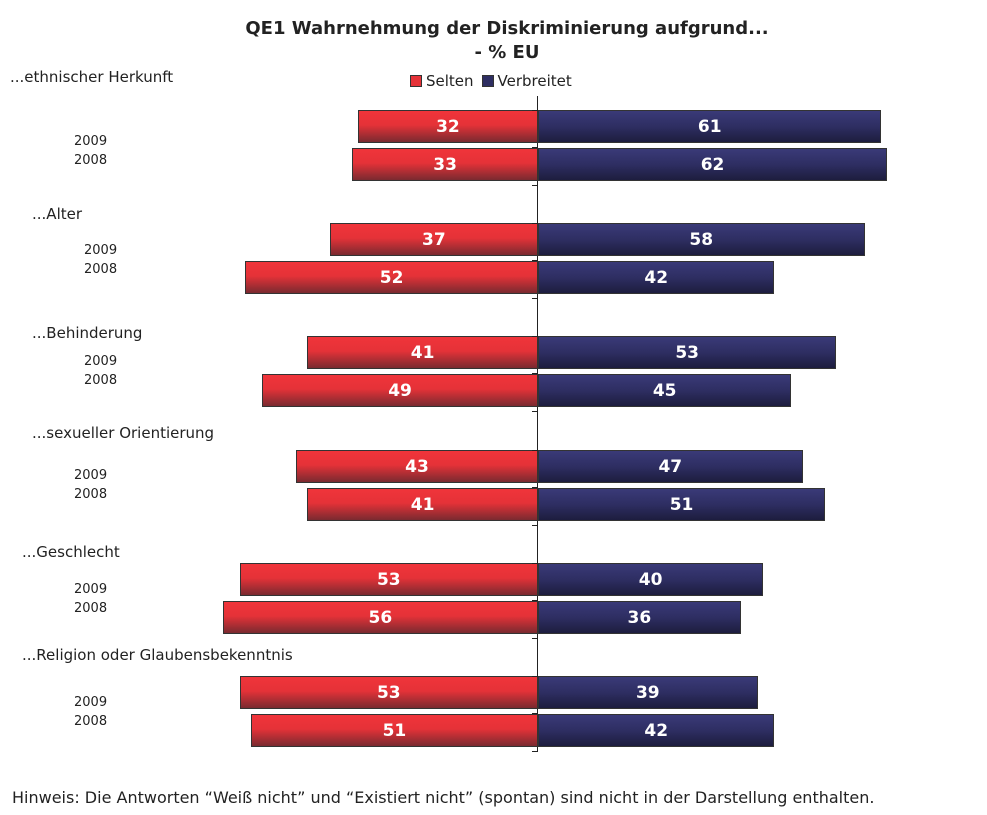 This screenshot has height=815, width=987. I want to click on bar-verbreitet: 40, so click(651, 579).